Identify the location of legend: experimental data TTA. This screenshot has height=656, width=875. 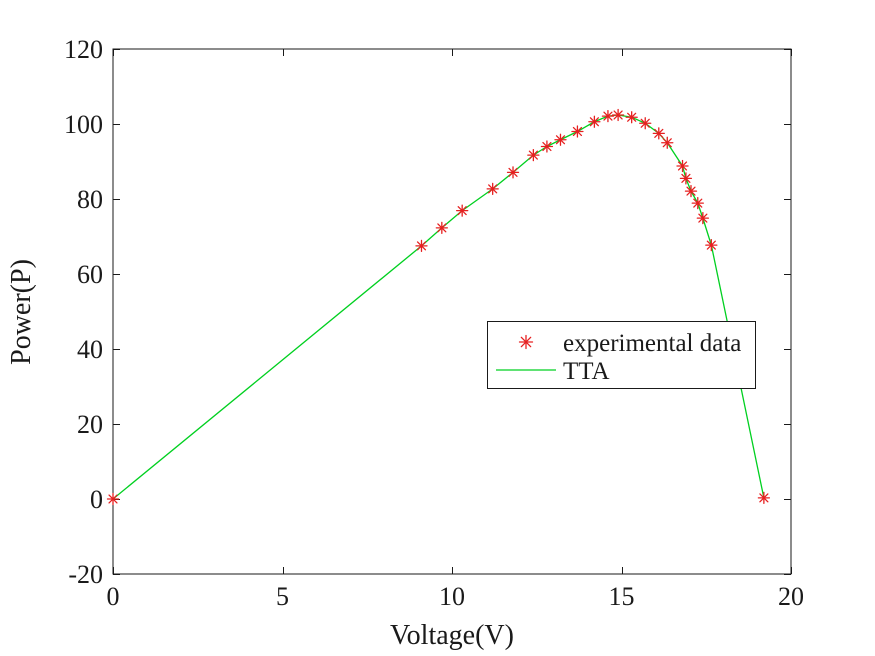
(621, 355).